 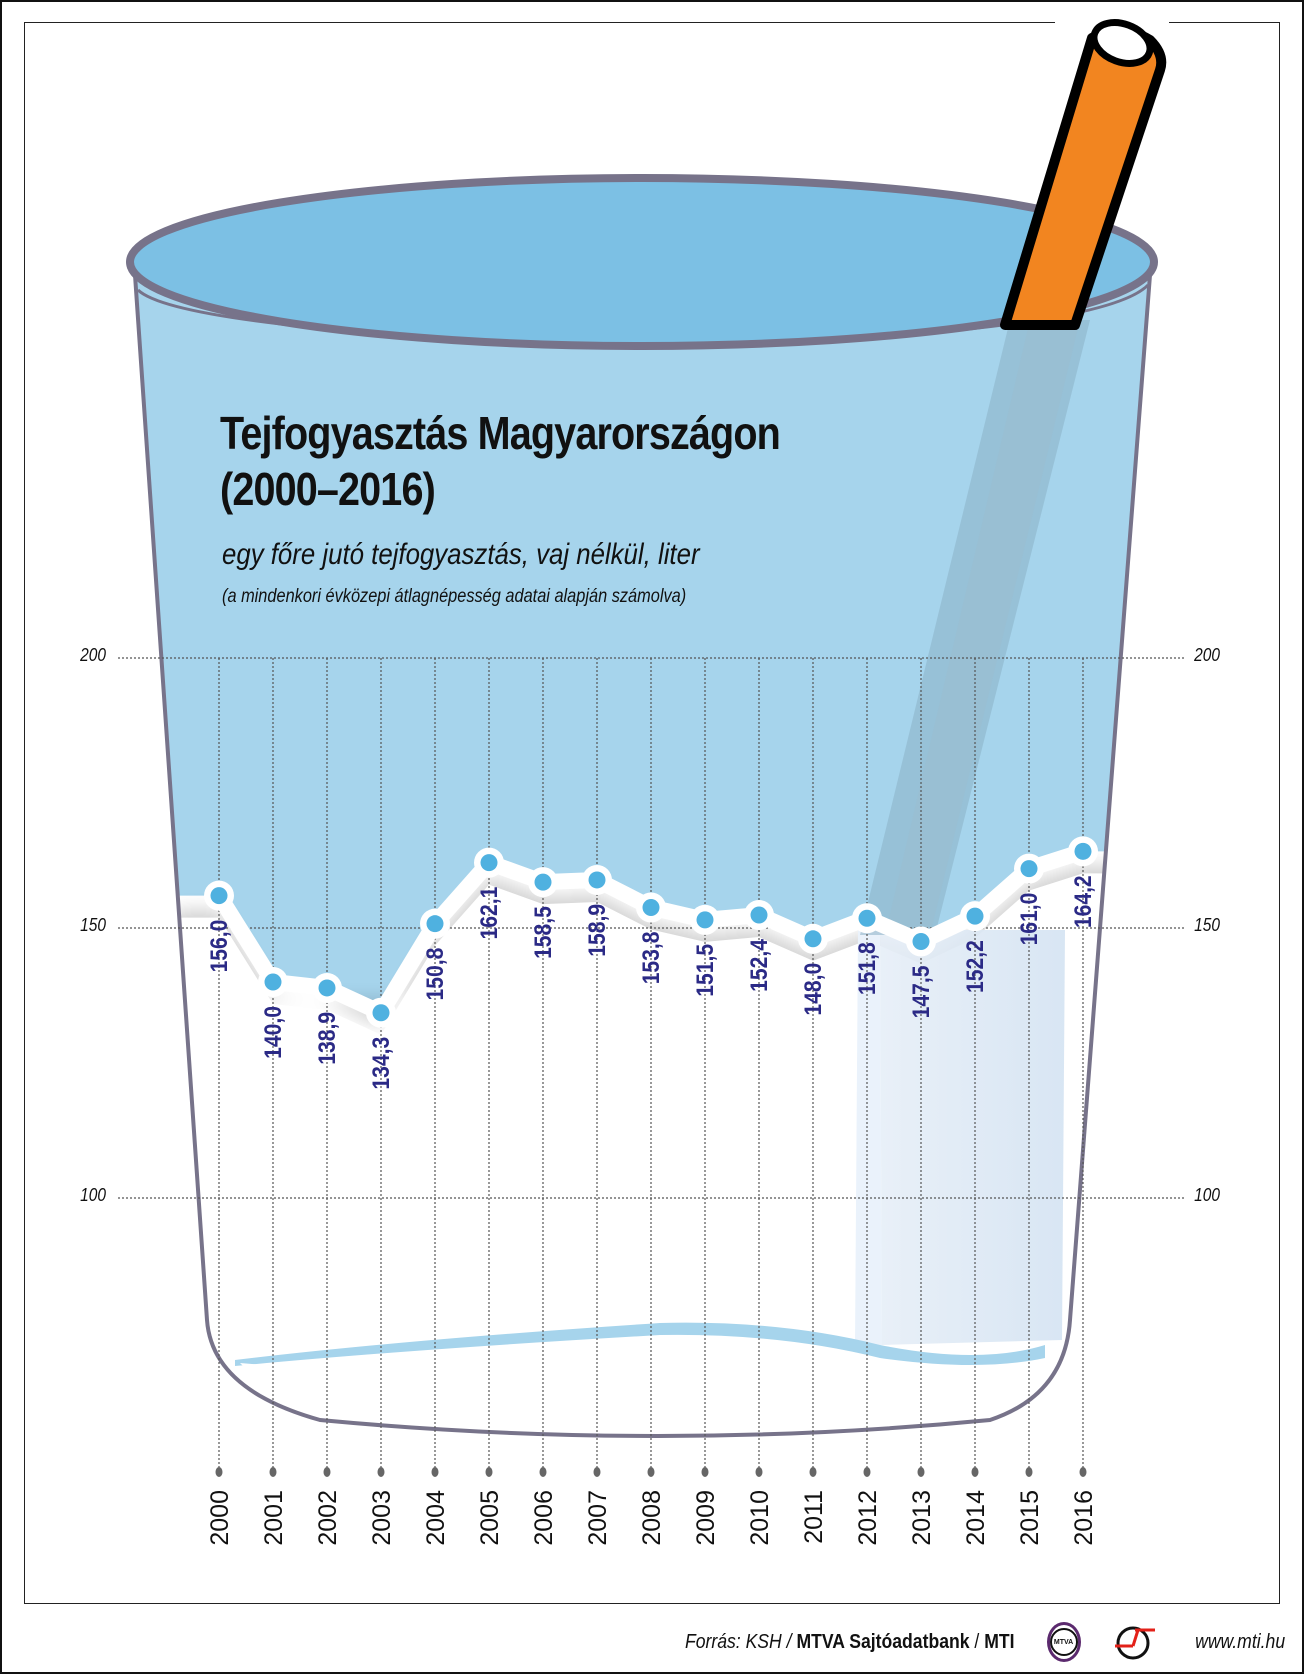 I want to click on svg-text: 2016, so click(x=1084, y=1518).